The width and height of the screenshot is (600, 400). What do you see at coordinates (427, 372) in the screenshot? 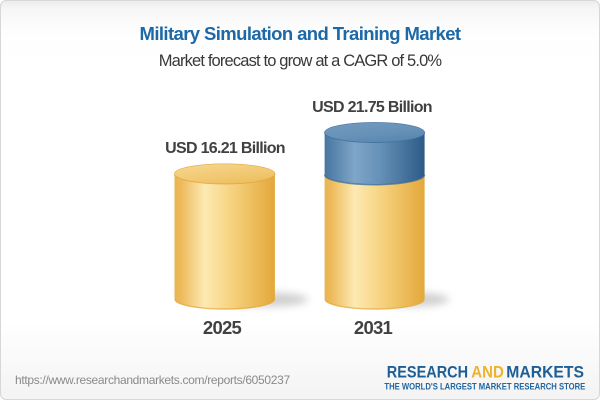
I see `svg-text: RESEARCH` at bounding box center [427, 372].